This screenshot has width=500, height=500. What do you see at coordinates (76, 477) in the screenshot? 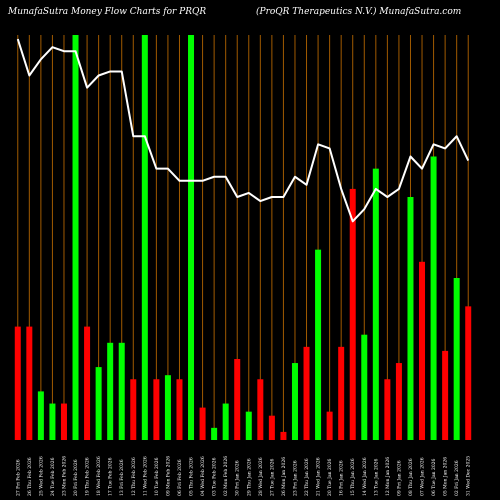
I see `date-label: 20 Fri Feb 2026` at bounding box center [76, 477].